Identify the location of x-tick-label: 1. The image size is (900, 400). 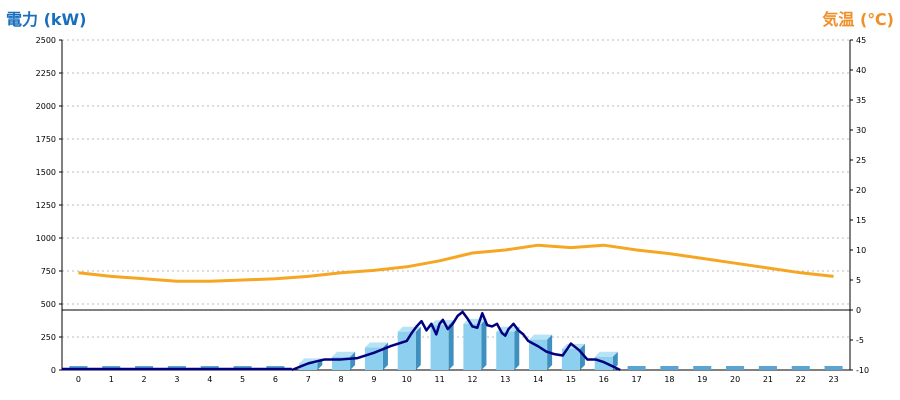
(111, 379).